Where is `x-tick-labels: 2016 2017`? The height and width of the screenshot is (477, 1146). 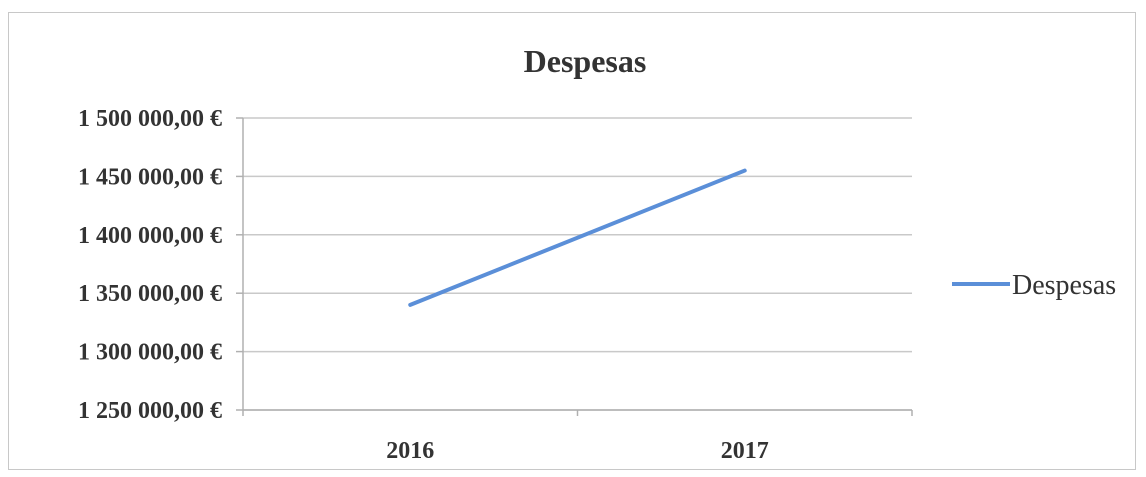
x-tick-labels: 2016 2017 is located at coordinates (577, 451).